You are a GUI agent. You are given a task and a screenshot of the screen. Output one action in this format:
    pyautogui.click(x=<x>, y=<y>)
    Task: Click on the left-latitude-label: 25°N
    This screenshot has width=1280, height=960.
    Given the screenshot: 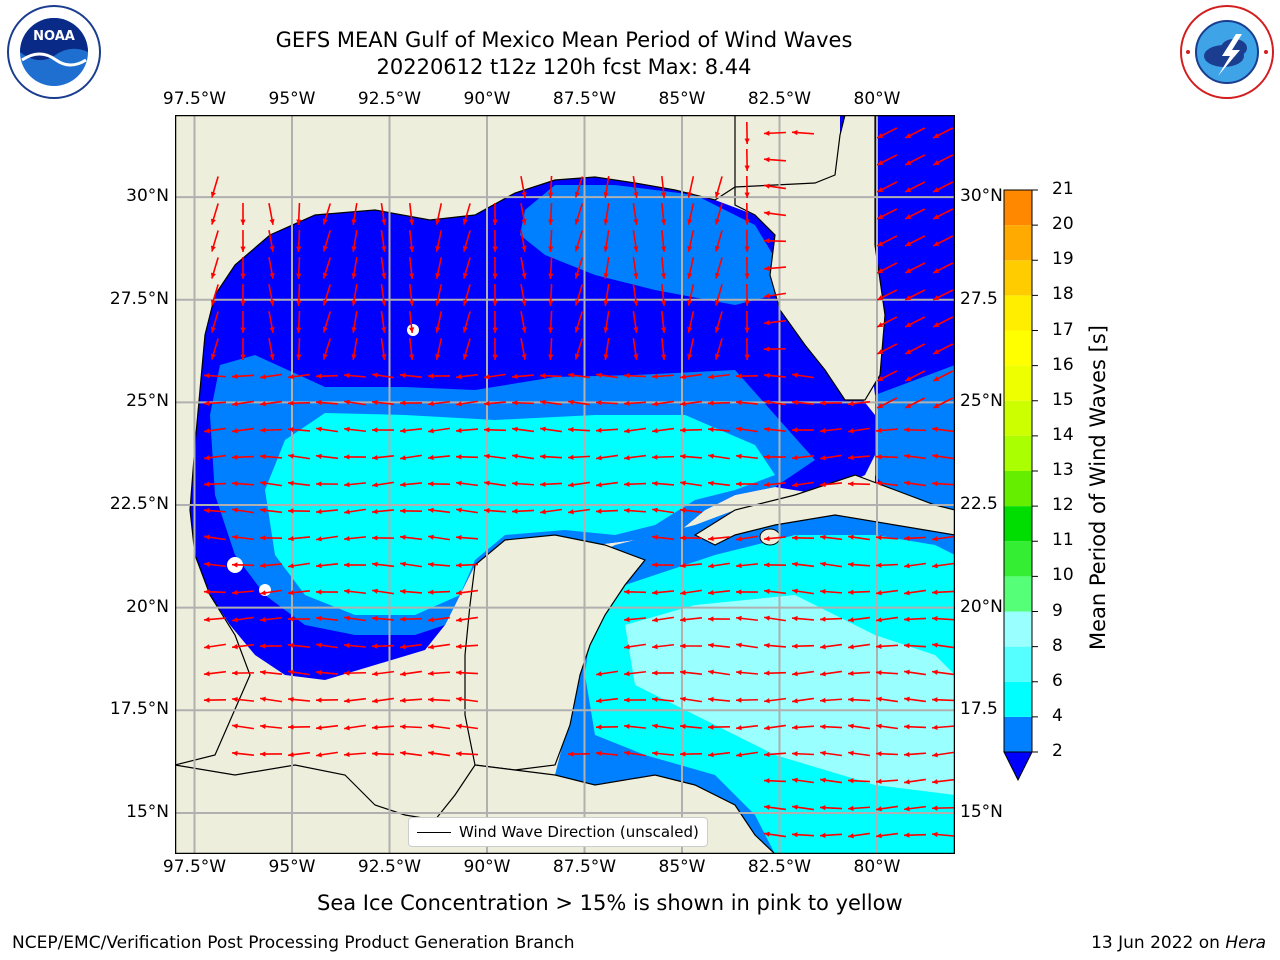 What is the action you would take?
    pyautogui.click(x=147, y=401)
    